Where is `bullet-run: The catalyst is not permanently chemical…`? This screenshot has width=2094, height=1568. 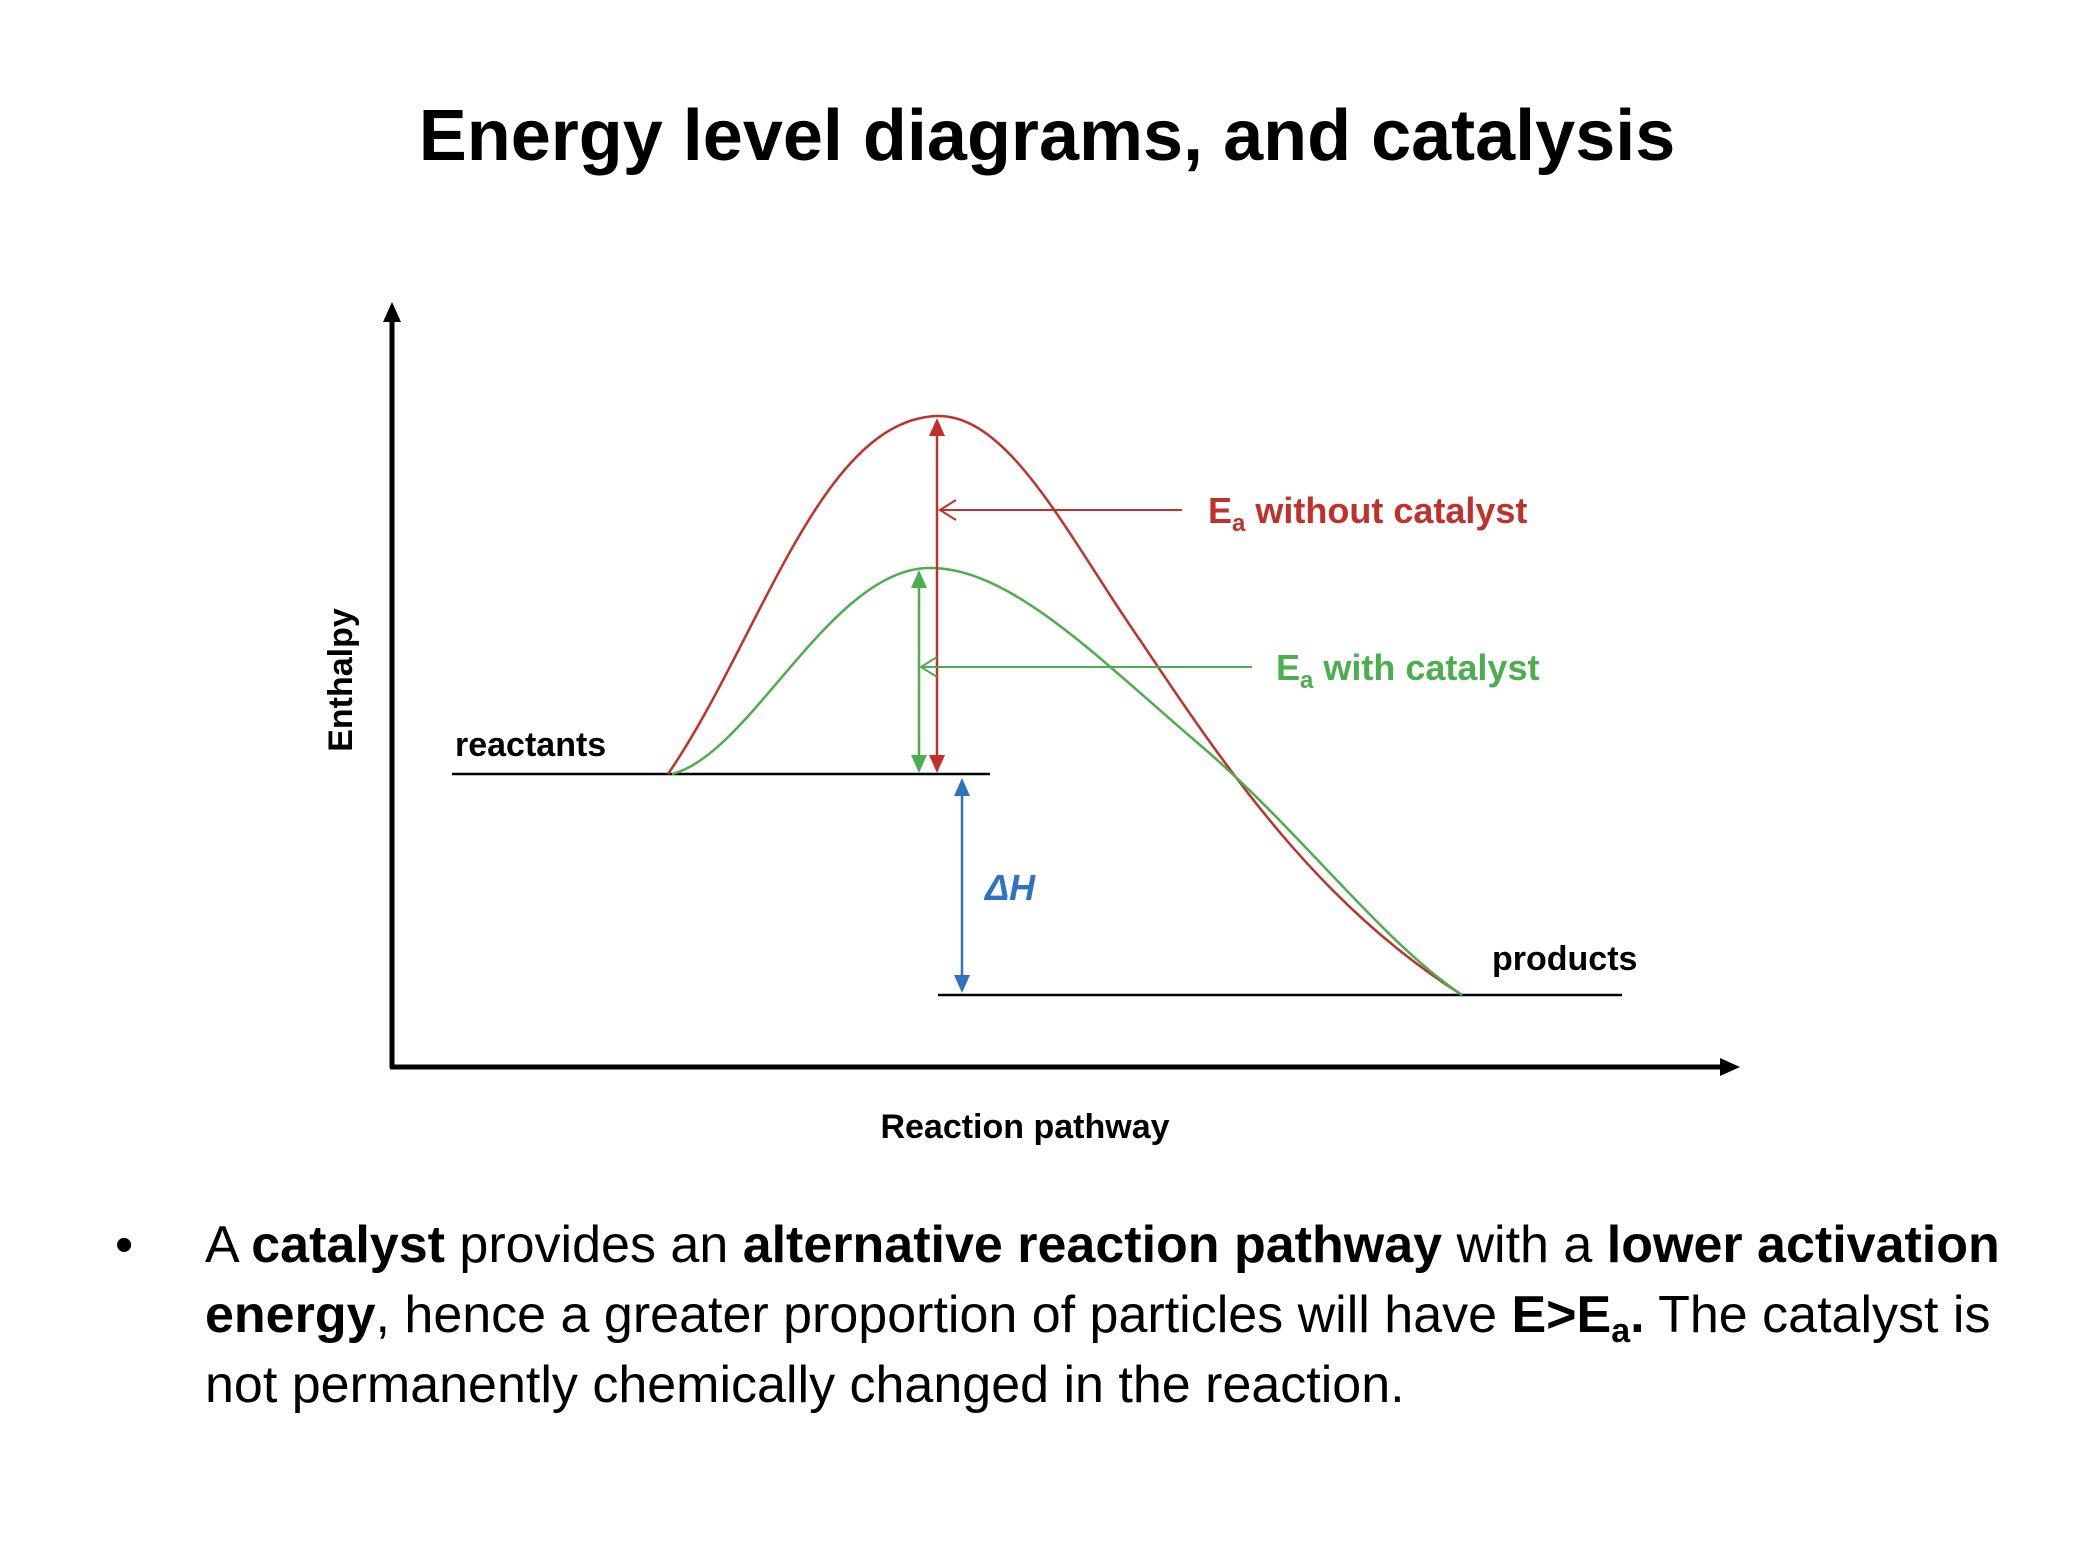 bullet-run: The catalyst is not permanently chemical… is located at coordinates (1098, 1350).